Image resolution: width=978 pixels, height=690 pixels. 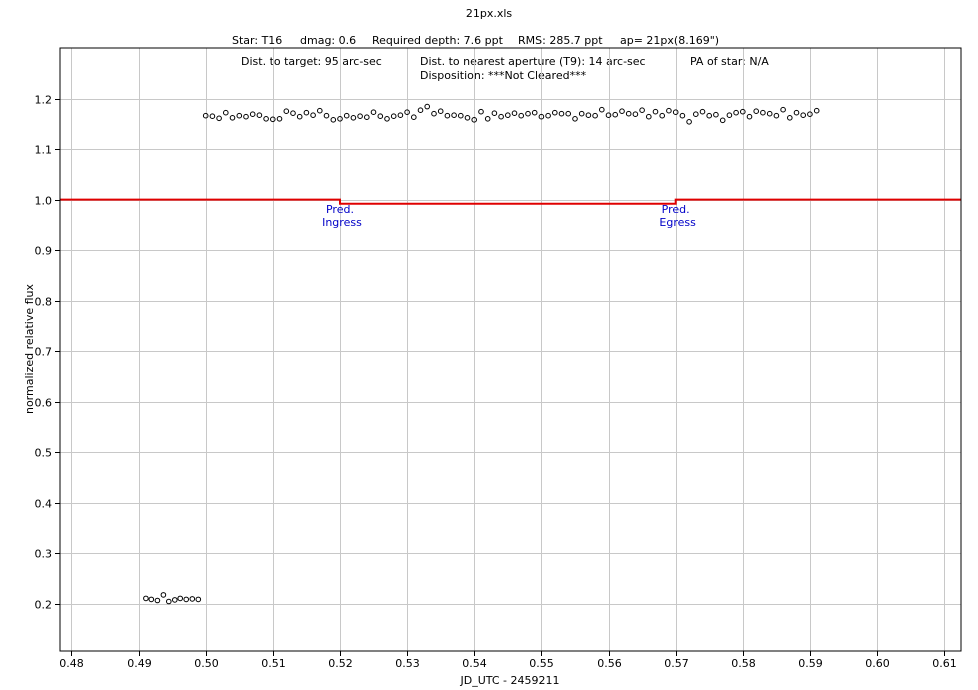 I want to click on y-axis-ticks: 0.2 0.3 0.4 0.5 0.6 0.7 0.8 0.9 1.0 1.1 1.2, so click(x=47, y=353).